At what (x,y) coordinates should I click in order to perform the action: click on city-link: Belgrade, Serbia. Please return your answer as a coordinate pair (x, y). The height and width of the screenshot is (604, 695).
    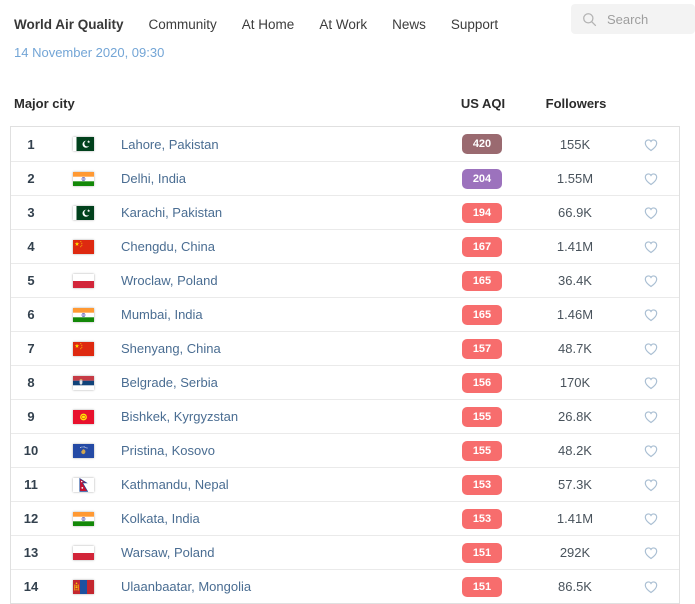
    Looking at the image, I should click on (169, 382).